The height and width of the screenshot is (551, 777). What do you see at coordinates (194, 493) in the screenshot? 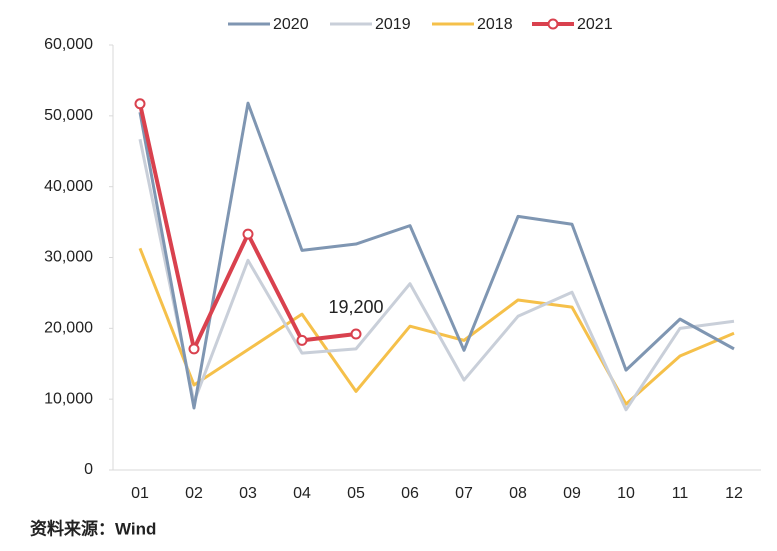
I see `x-tick-label: 02` at bounding box center [194, 493].